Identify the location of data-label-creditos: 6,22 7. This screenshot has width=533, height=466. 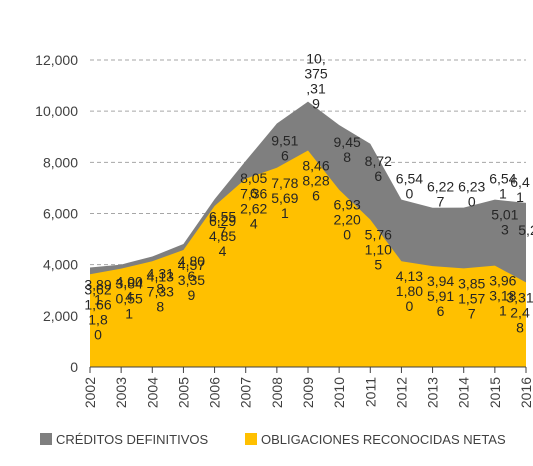
(440, 194).